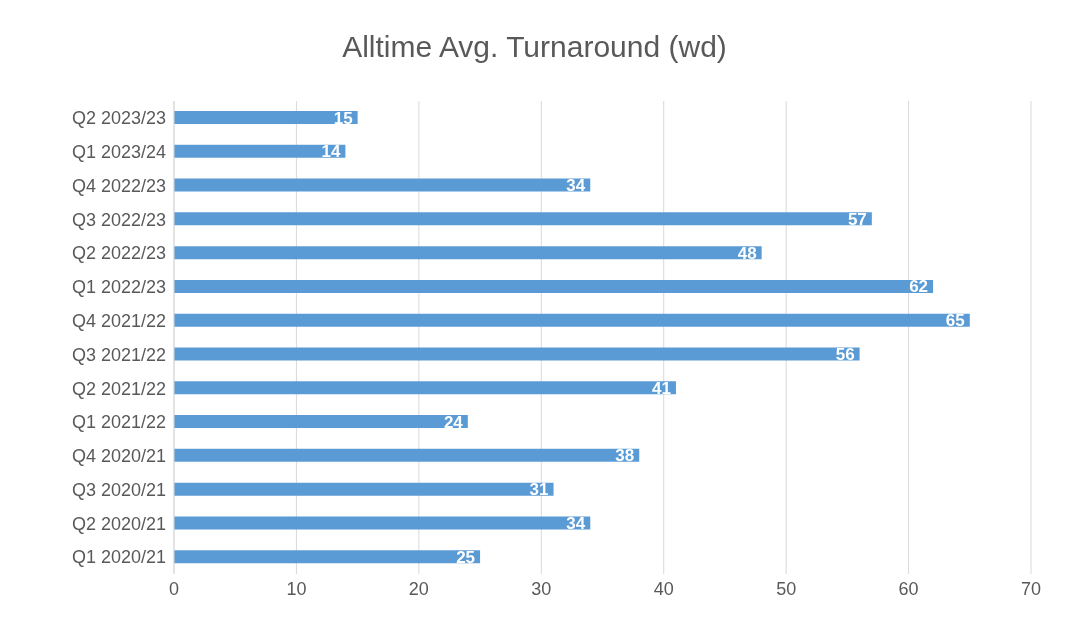 The image size is (1069, 627). What do you see at coordinates (857, 219) in the screenshot?
I see `data-label: 57` at bounding box center [857, 219].